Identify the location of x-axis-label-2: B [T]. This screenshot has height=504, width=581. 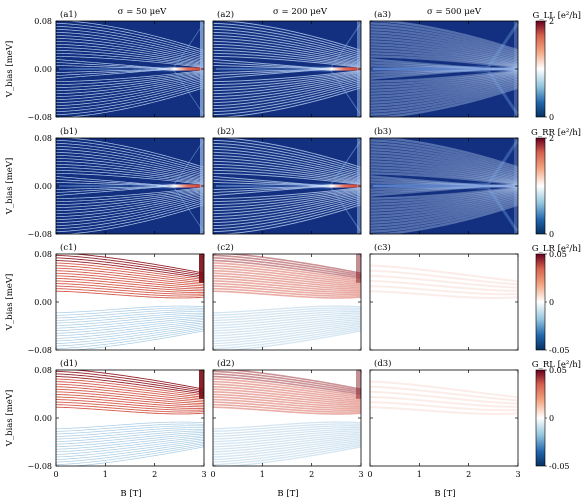
(287, 494).